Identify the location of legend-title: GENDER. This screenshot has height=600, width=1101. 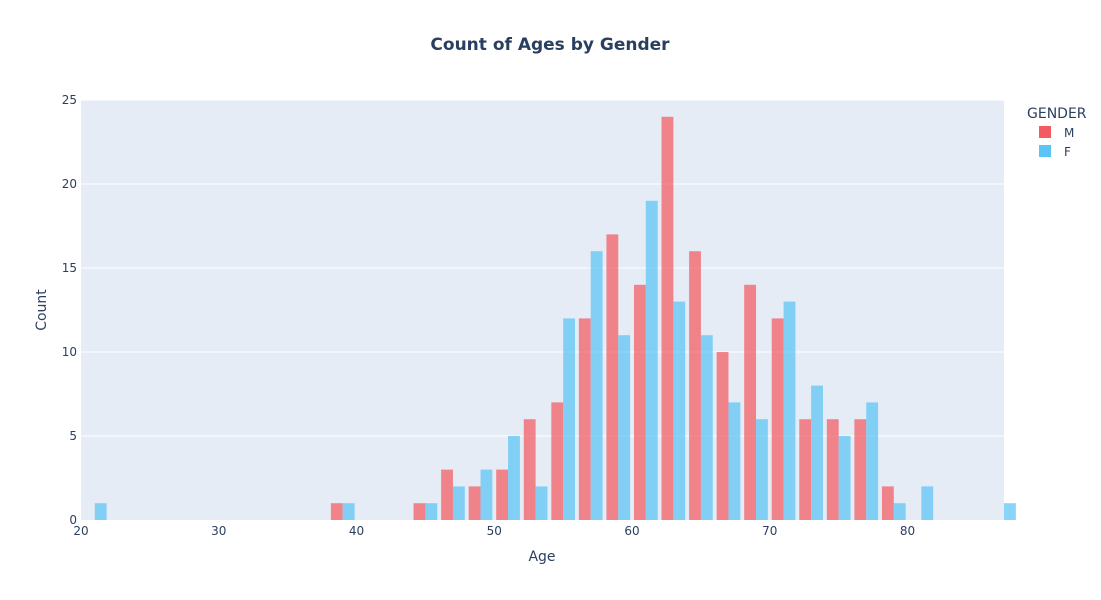
(1057, 114).